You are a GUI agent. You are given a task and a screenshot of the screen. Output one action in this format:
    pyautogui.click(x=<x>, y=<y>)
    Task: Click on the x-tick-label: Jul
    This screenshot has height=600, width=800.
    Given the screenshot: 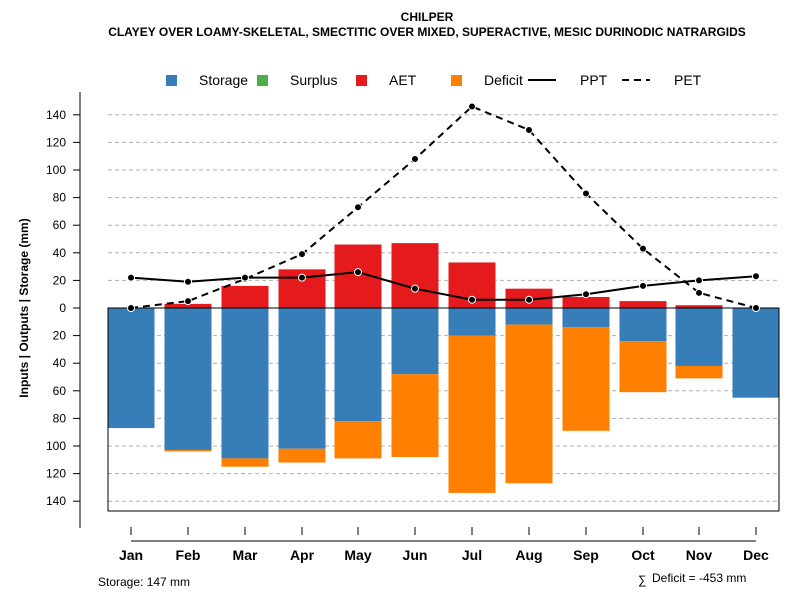 What is the action you would take?
    pyautogui.click(x=472, y=555)
    